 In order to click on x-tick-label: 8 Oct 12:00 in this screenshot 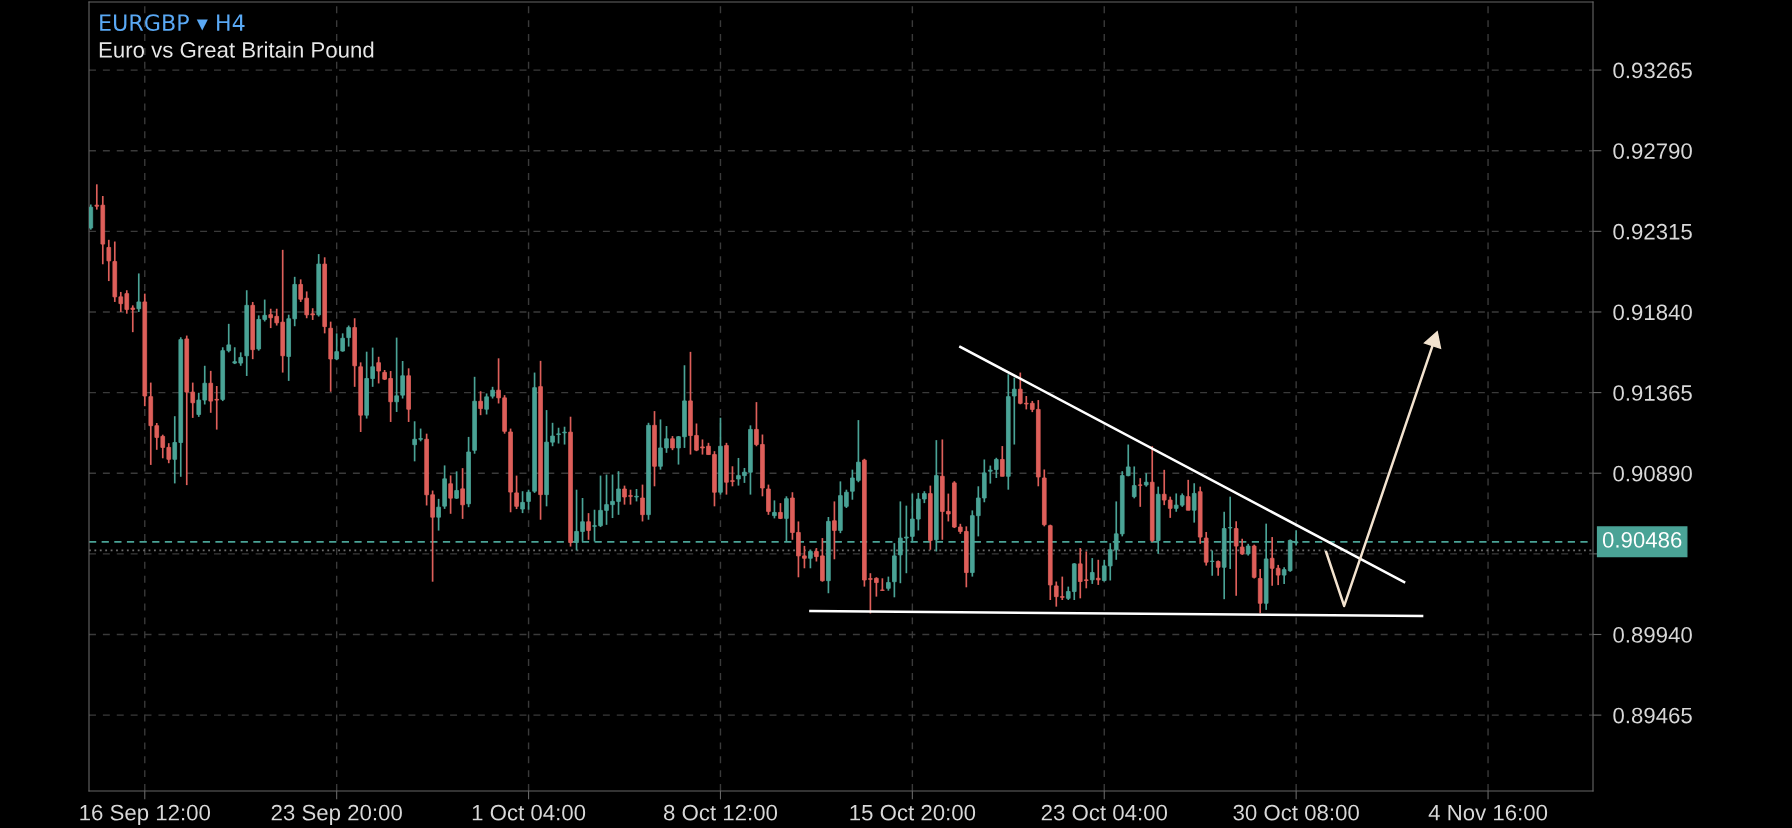, I will do `click(720, 812)`.